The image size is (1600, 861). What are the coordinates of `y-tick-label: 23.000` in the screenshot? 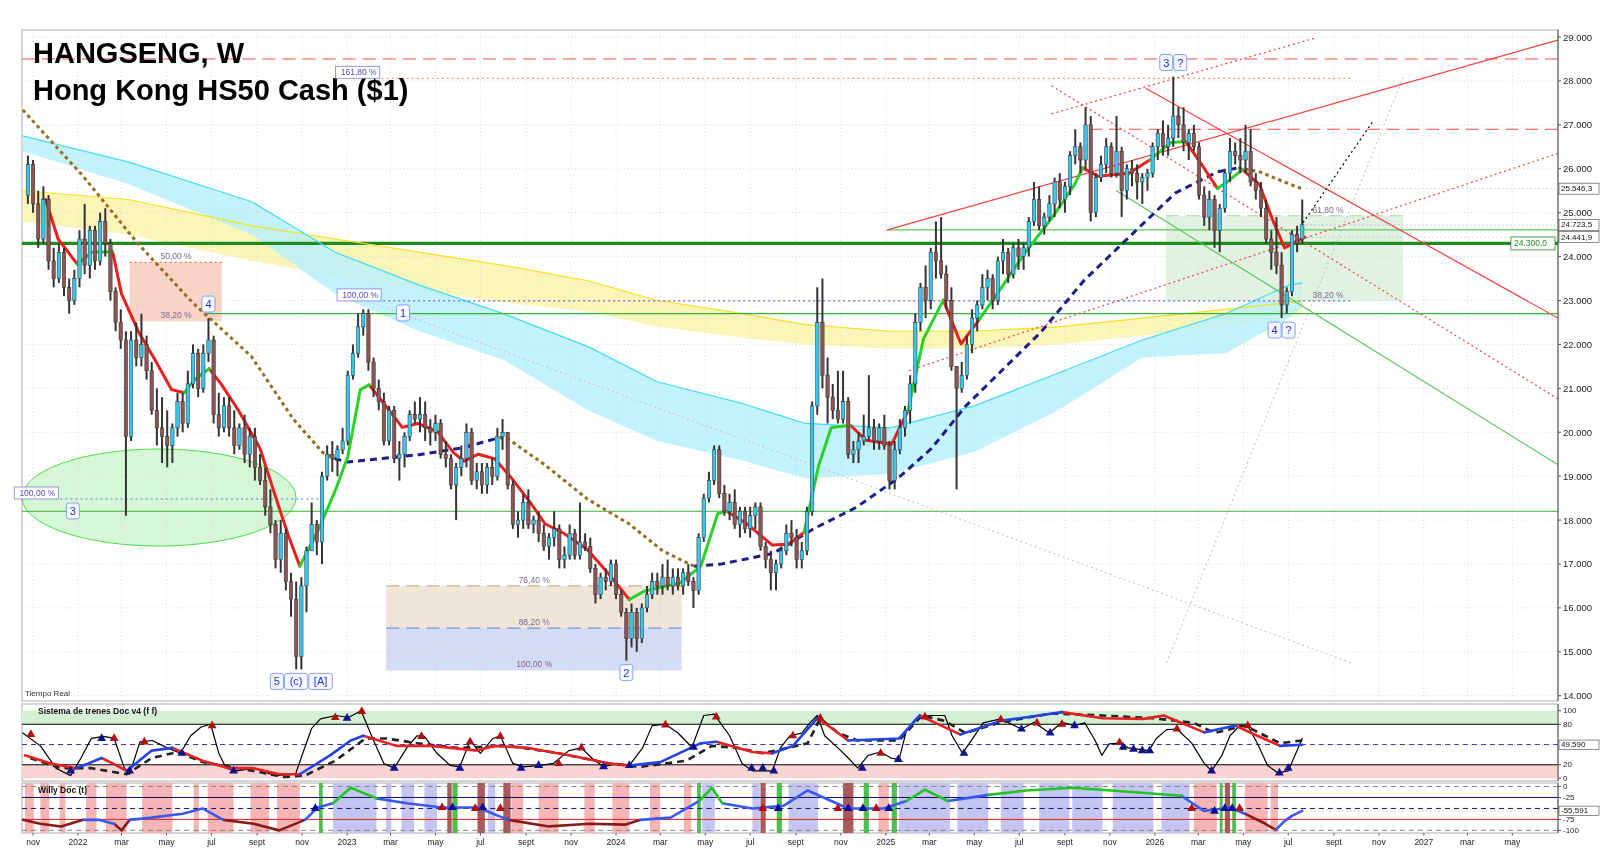 It's located at (1578, 301).